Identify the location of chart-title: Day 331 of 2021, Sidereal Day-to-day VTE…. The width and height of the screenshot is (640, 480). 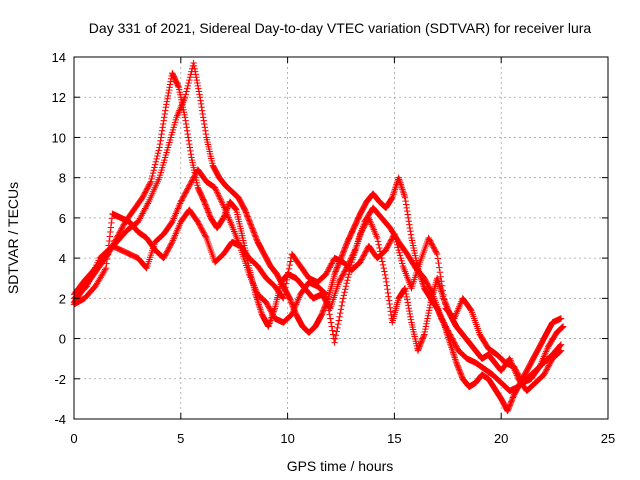
(340, 28).